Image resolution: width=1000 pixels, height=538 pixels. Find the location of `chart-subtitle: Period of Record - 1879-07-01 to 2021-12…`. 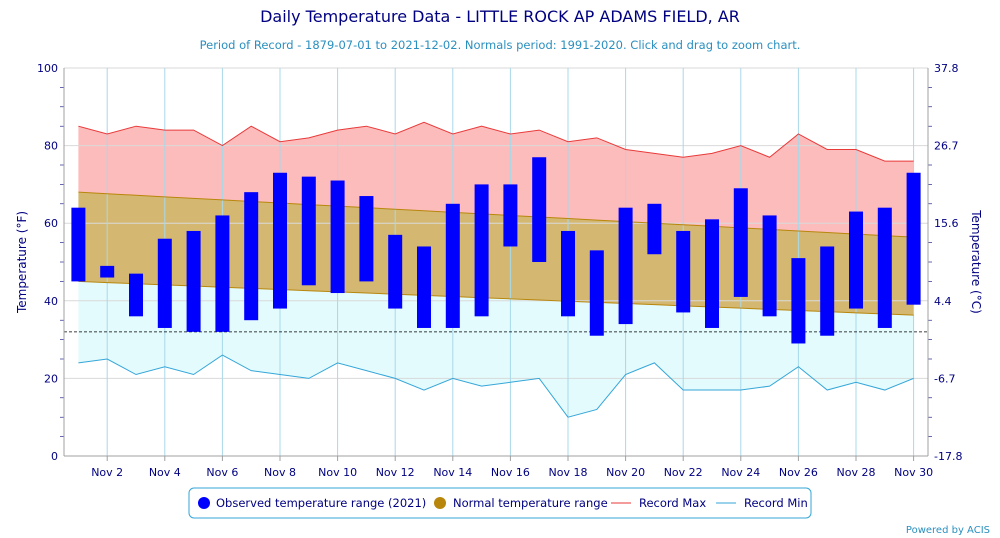

chart-subtitle: Period of Record - 1879-07-01 to 2021-12… is located at coordinates (500, 45).